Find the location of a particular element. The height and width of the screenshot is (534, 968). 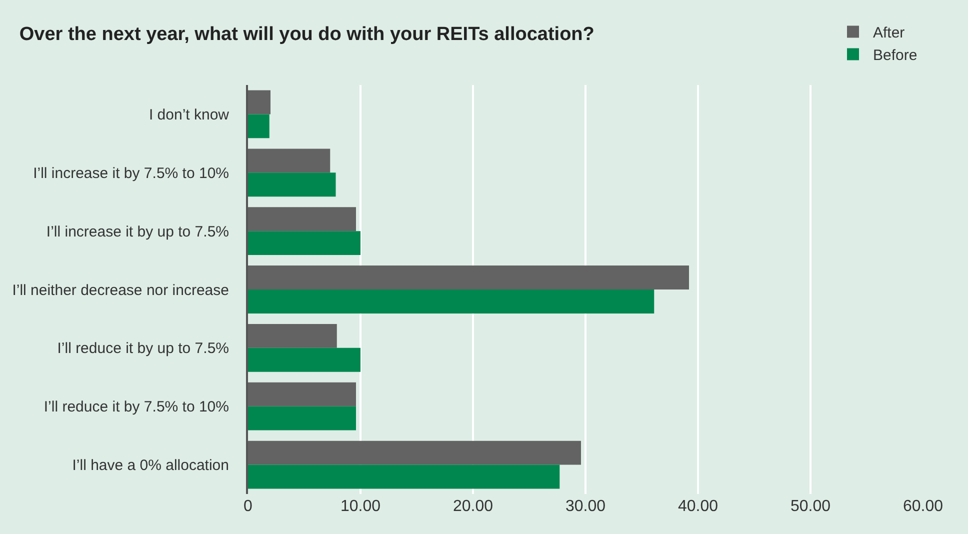

x-tick-label: 60.00 is located at coordinates (923, 506).